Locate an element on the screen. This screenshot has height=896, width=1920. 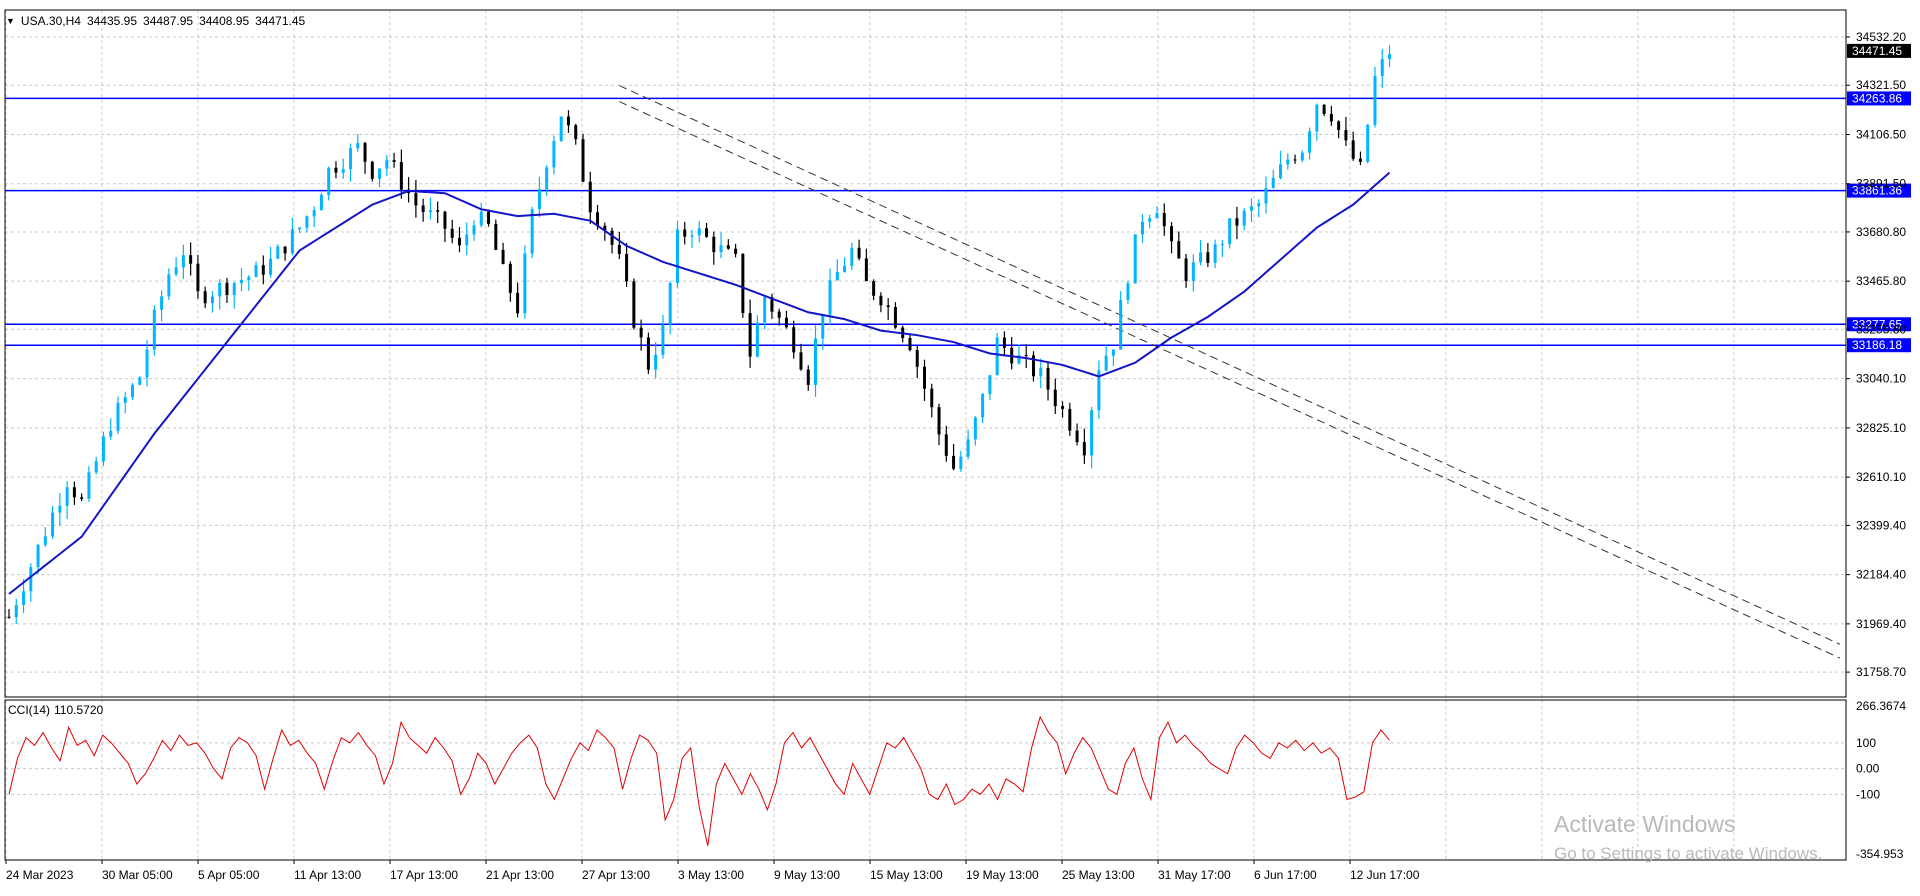
price-tick-label: 34321.50 is located at coordinates (1881, 85).